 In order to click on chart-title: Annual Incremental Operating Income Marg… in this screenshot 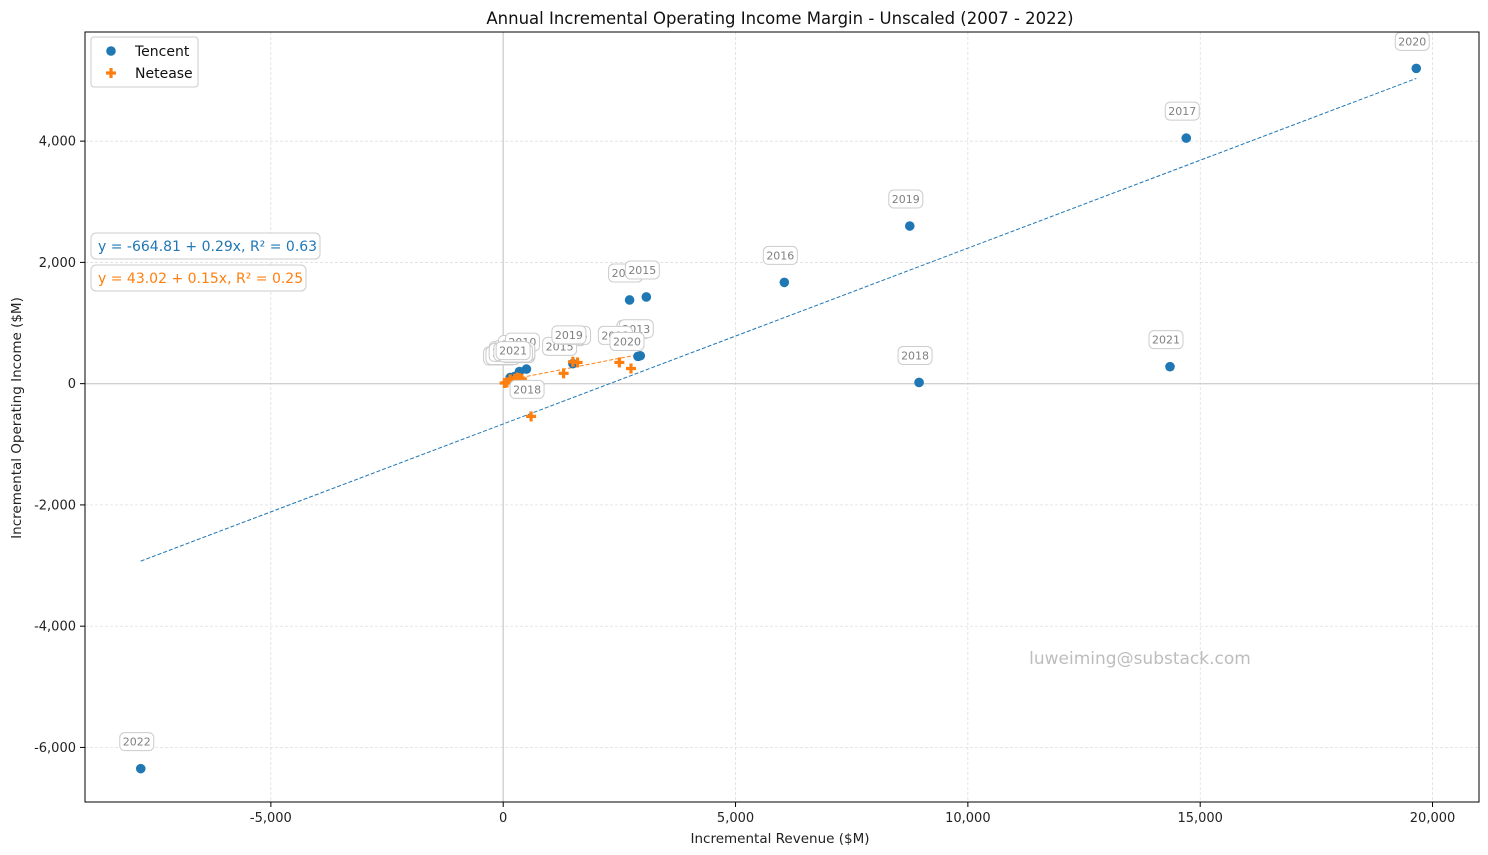, I will do `click(779, 18)`.